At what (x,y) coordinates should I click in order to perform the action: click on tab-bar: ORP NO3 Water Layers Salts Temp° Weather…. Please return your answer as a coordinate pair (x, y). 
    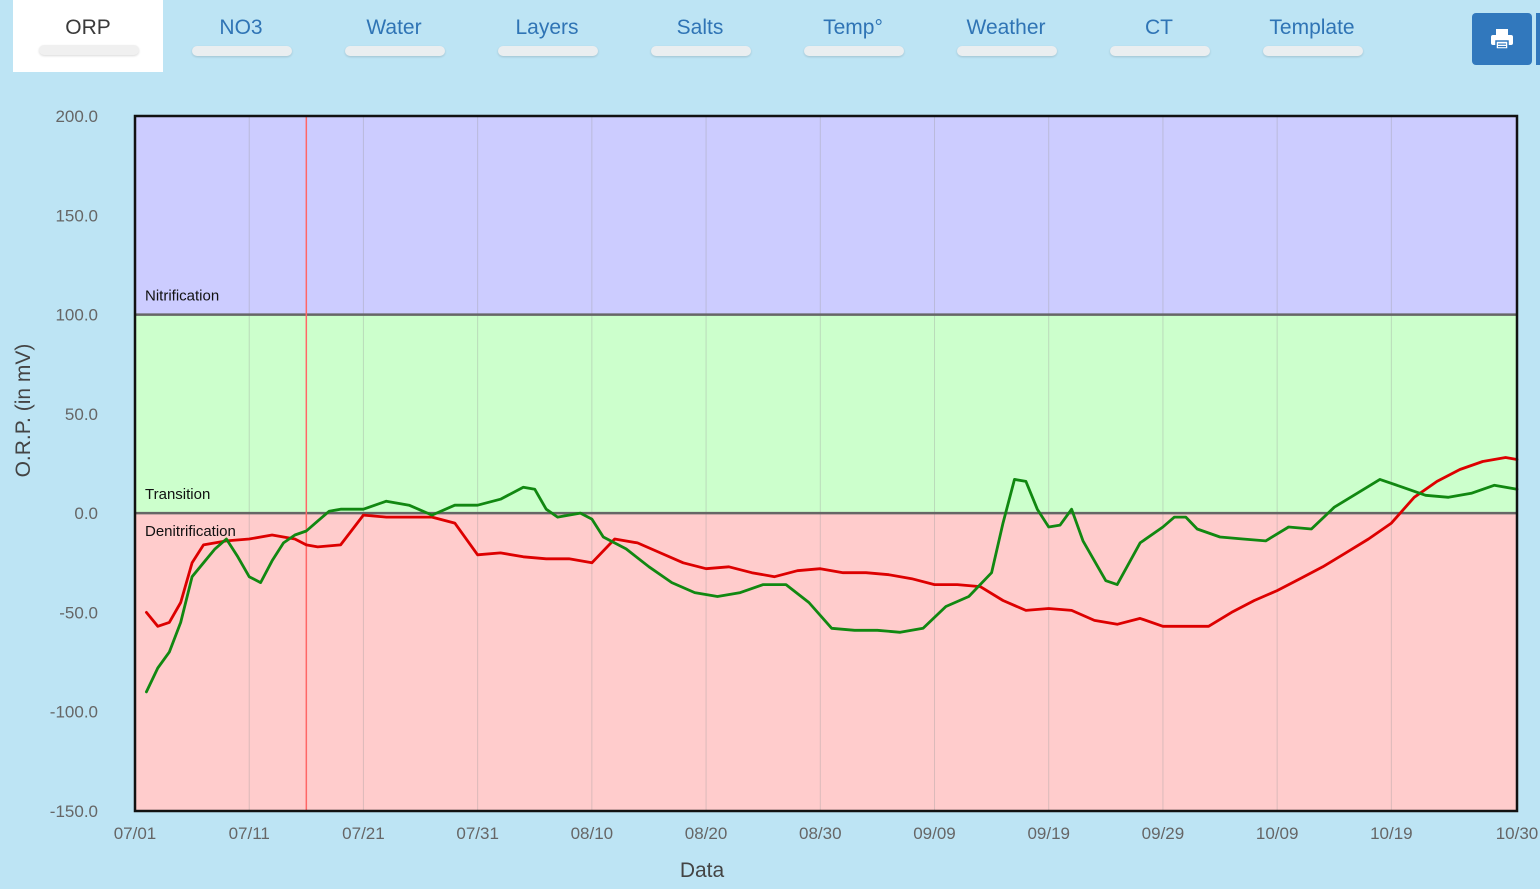
    Looking at the image, I should click on (770, 37).